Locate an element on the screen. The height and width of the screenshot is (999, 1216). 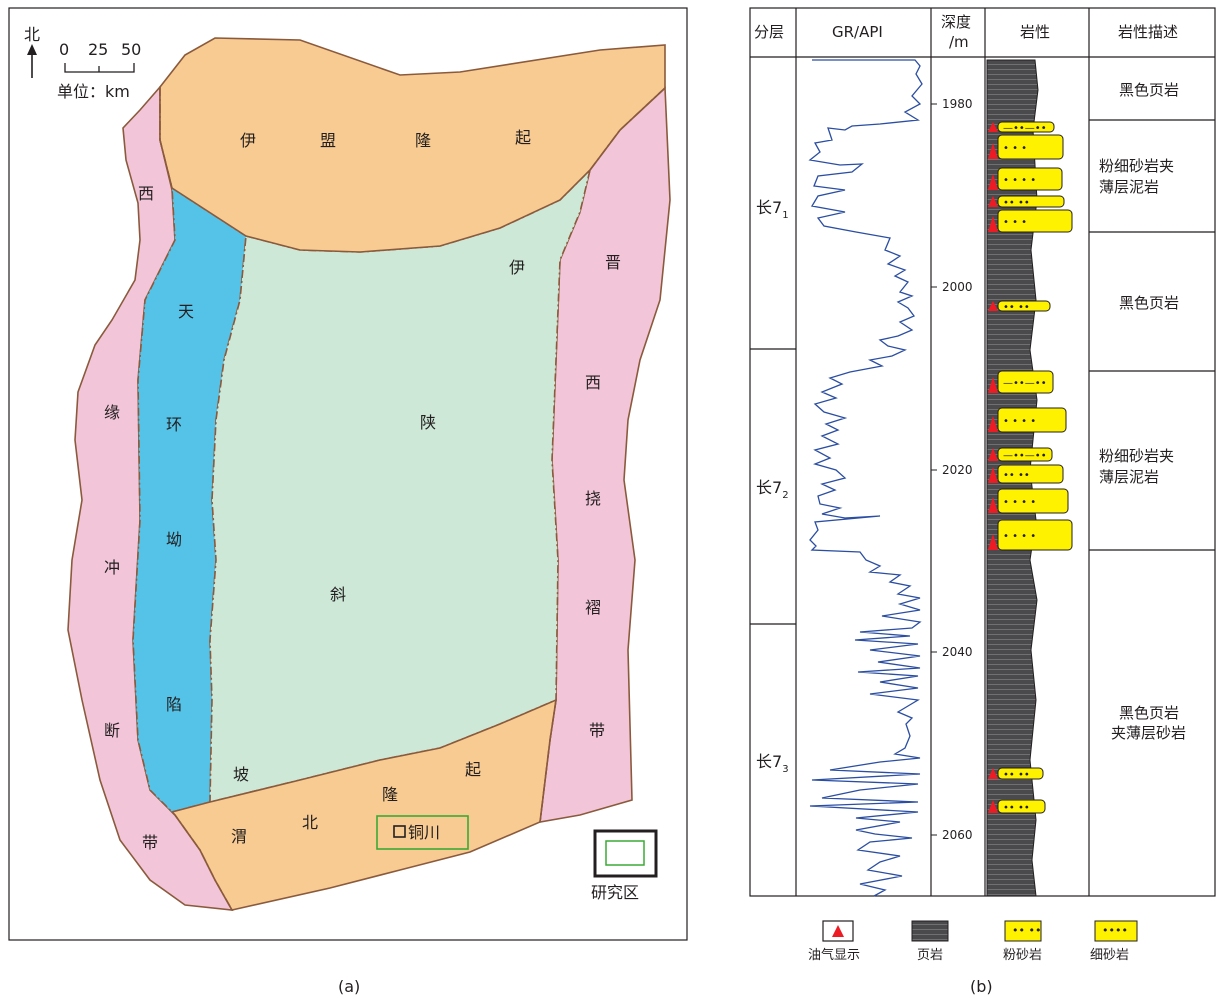
depth-tick-1980: 1980 is located at coordinates (957, 104).